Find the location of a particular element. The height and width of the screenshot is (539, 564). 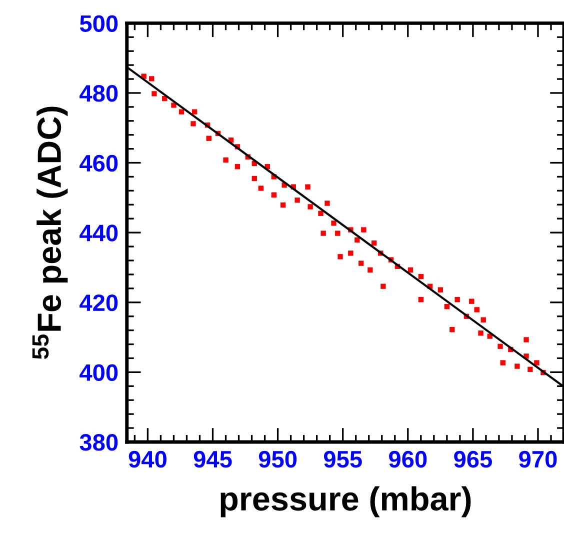

y-tick-label: 460 is located at coordinates (99, 163).